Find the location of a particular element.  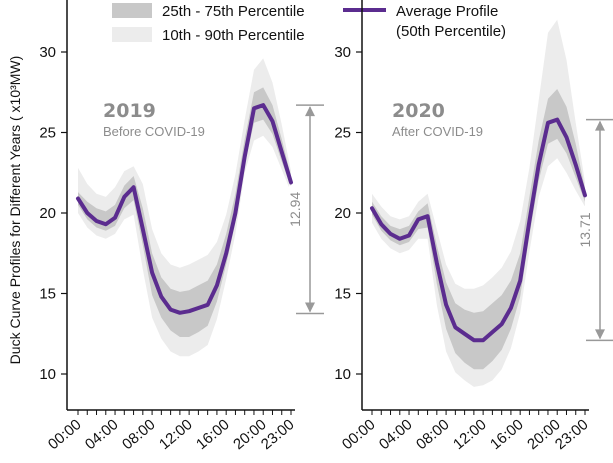

legend-label-outer: 10th - 90th Percentile is located at coordinates (233, 35).